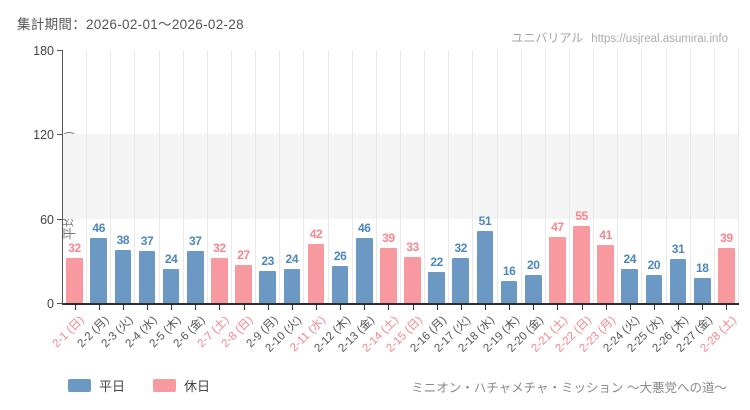  What do you see at coordinates (429, 202) in the screenshot?
I see `bar-slot: 22 2-16 (月)` at bounding box center [429, 202].